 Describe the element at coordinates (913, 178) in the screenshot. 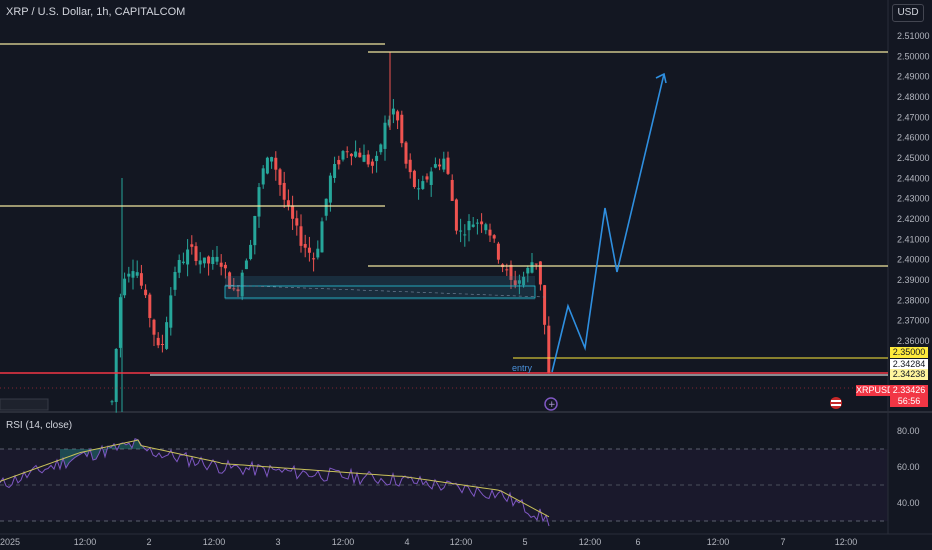

I see `price-tick-label: 2.44000` at that location.